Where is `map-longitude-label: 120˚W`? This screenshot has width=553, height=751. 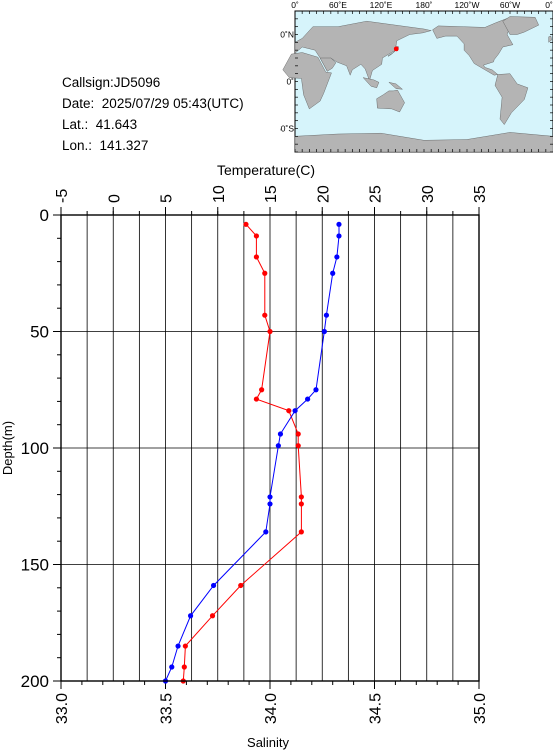 map-longitude-label: 120˚W is located at coordinates (466, 5).